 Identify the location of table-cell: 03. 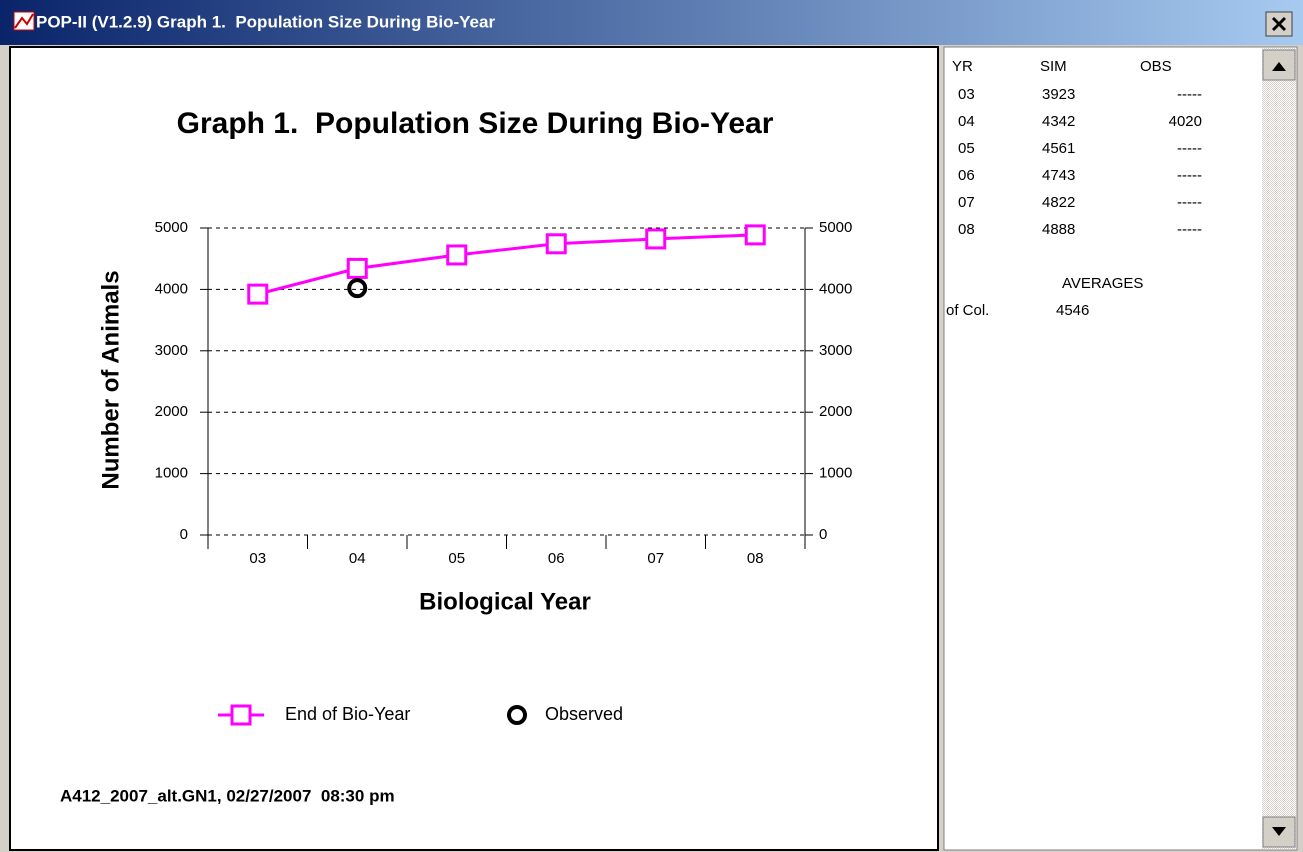
(966, 94).